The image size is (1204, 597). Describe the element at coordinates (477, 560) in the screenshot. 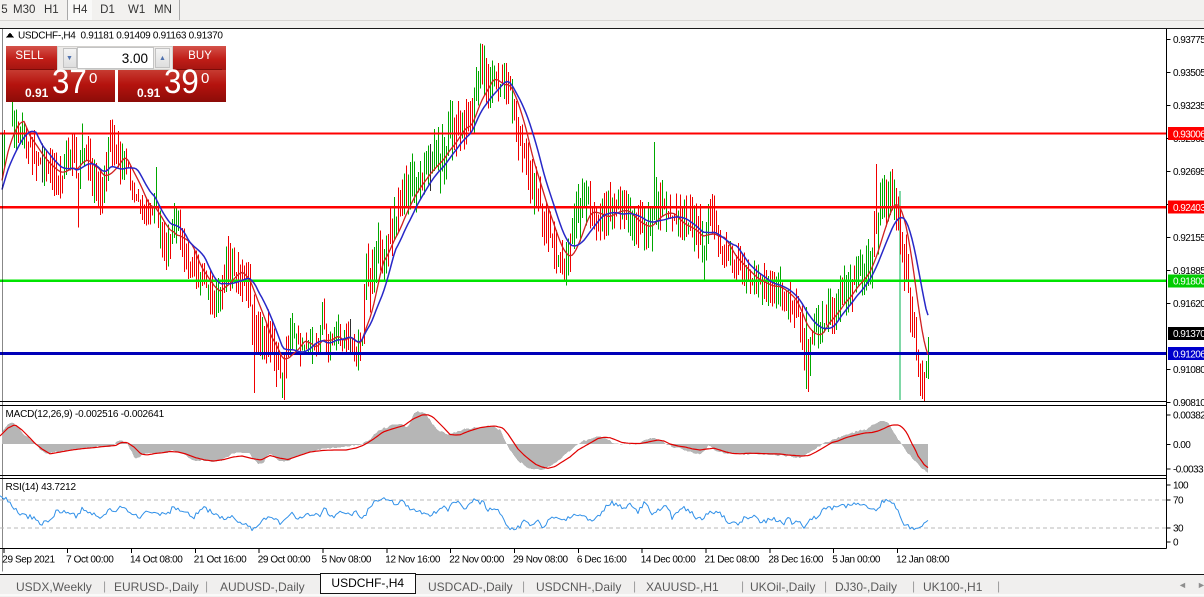

I see `svg-text: 22 Nov 00:00` at that location.